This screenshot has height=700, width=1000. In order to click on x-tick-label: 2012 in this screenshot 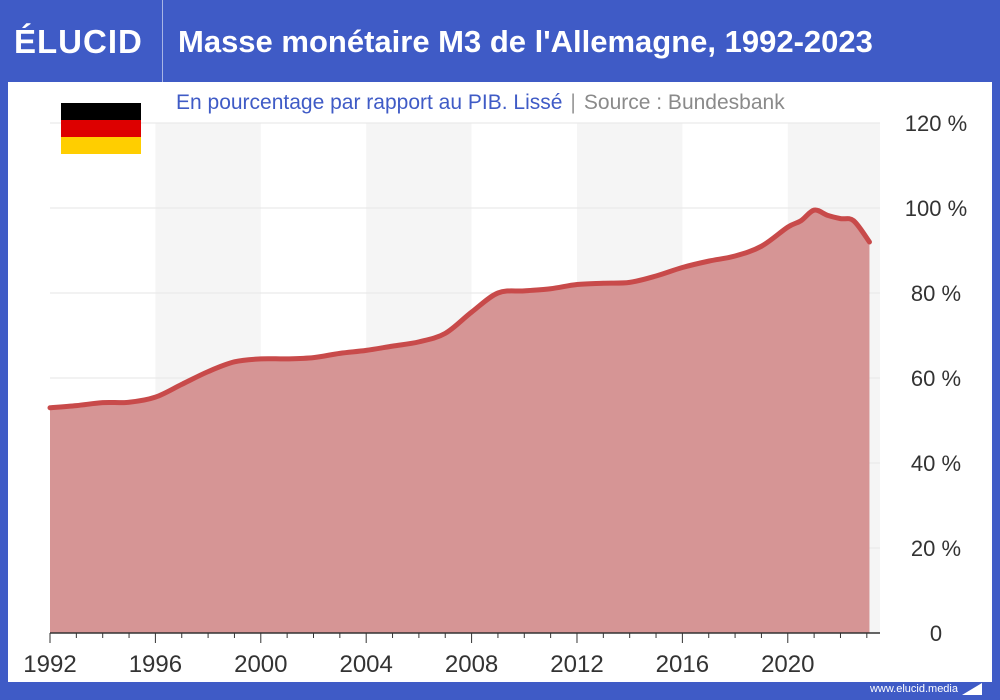, I will do `click(576, 664)`.